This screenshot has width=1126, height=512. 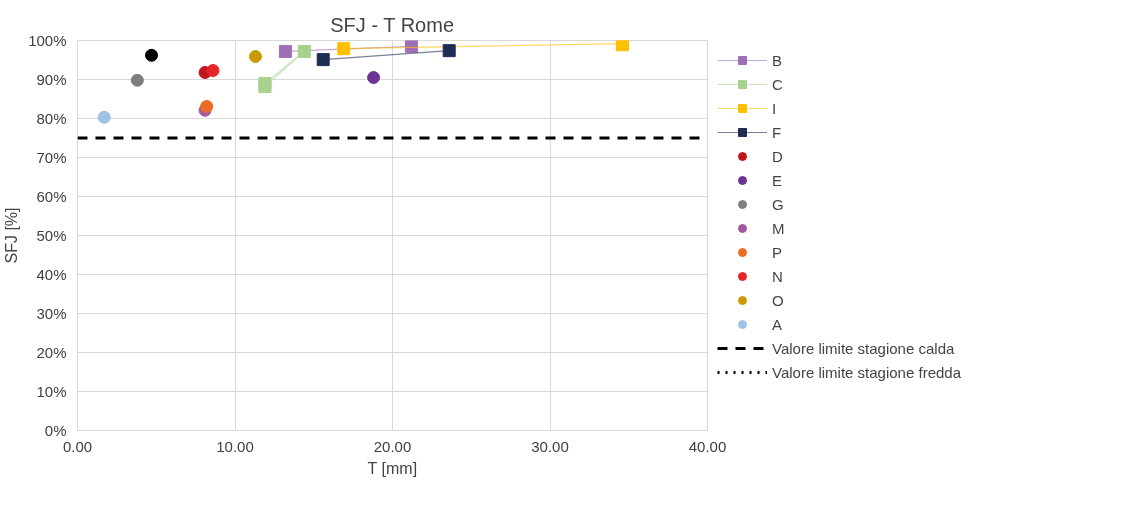 What do you see at coordinates (392, 24) in the screenshot?
I see `chart-title: SFJ - T Rome` at bounding box center [392, 24].